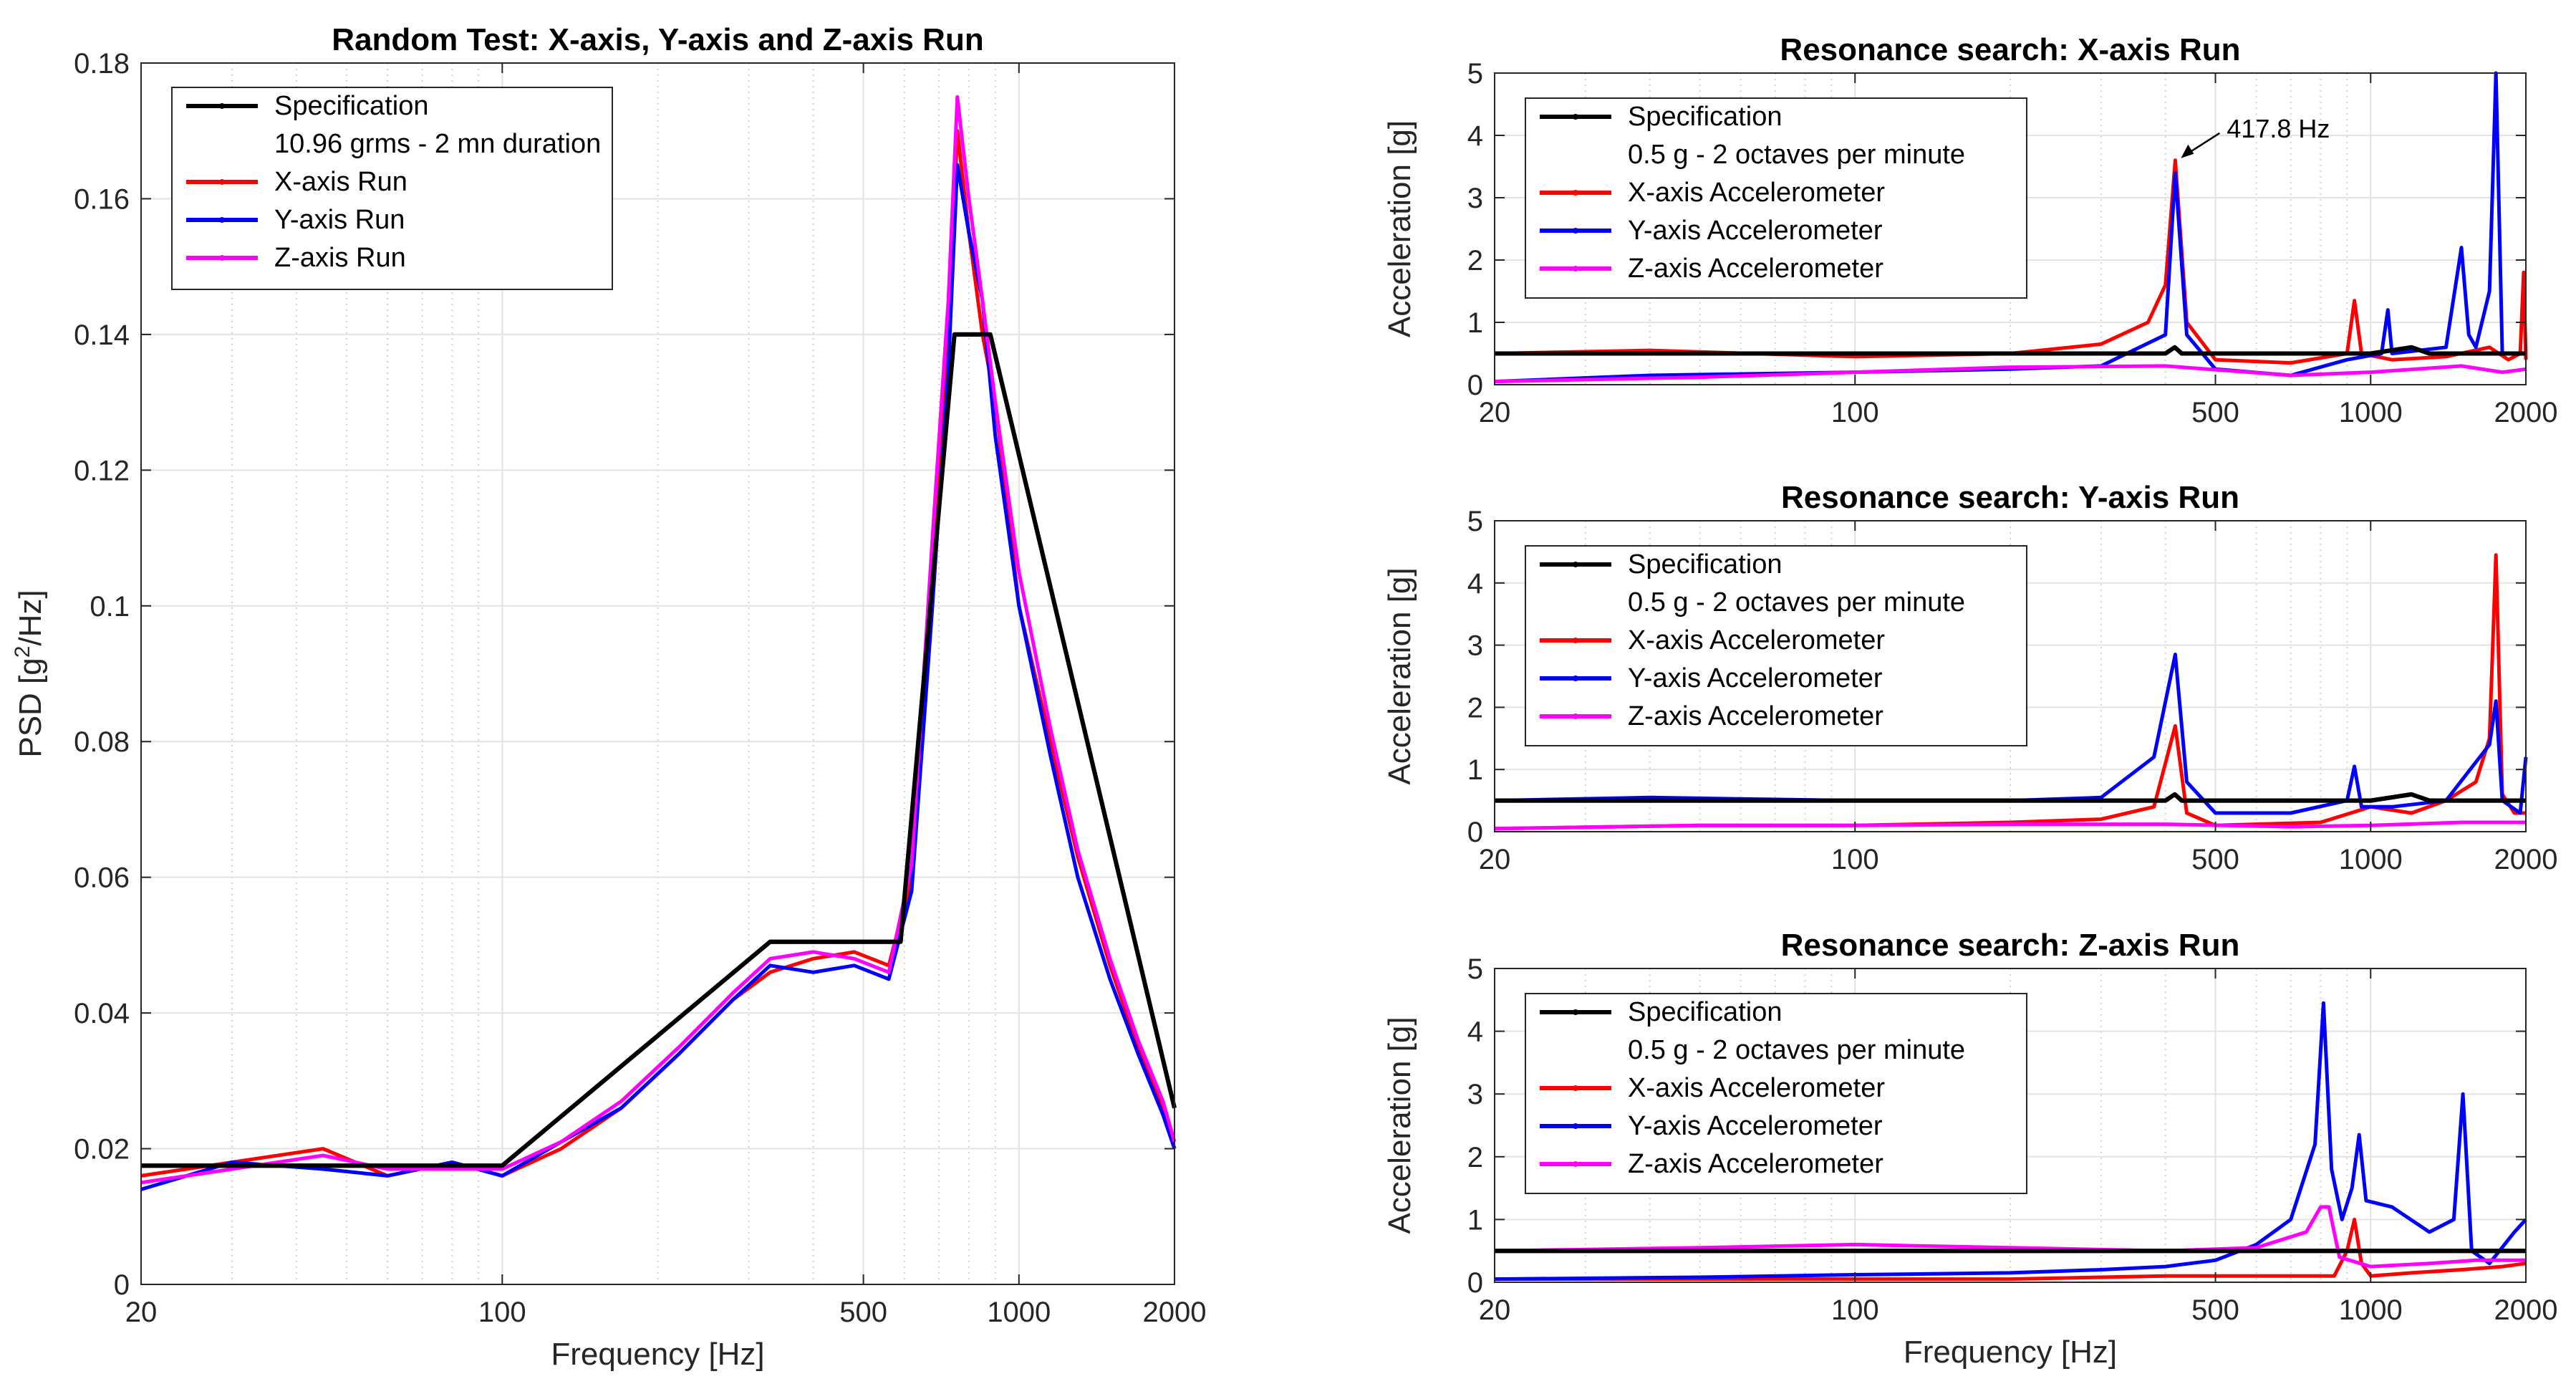 This screenshot has height=1394, width=2576. Describe the element at coordinates (1475, 1032) in the screenshot. I see `resz-y-tick-label: 4` at that location.